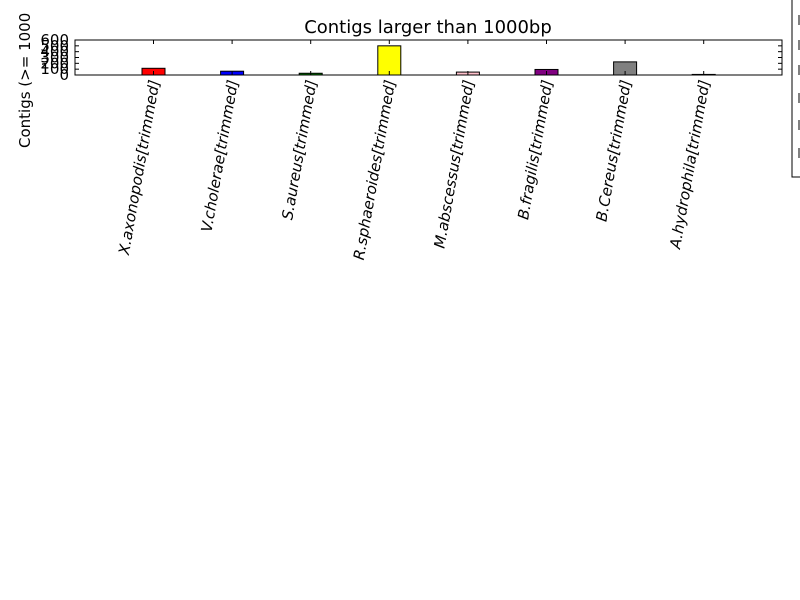  I want to click on x-tick-label-1: V.cholerae[trimmed], so click(220, 155).